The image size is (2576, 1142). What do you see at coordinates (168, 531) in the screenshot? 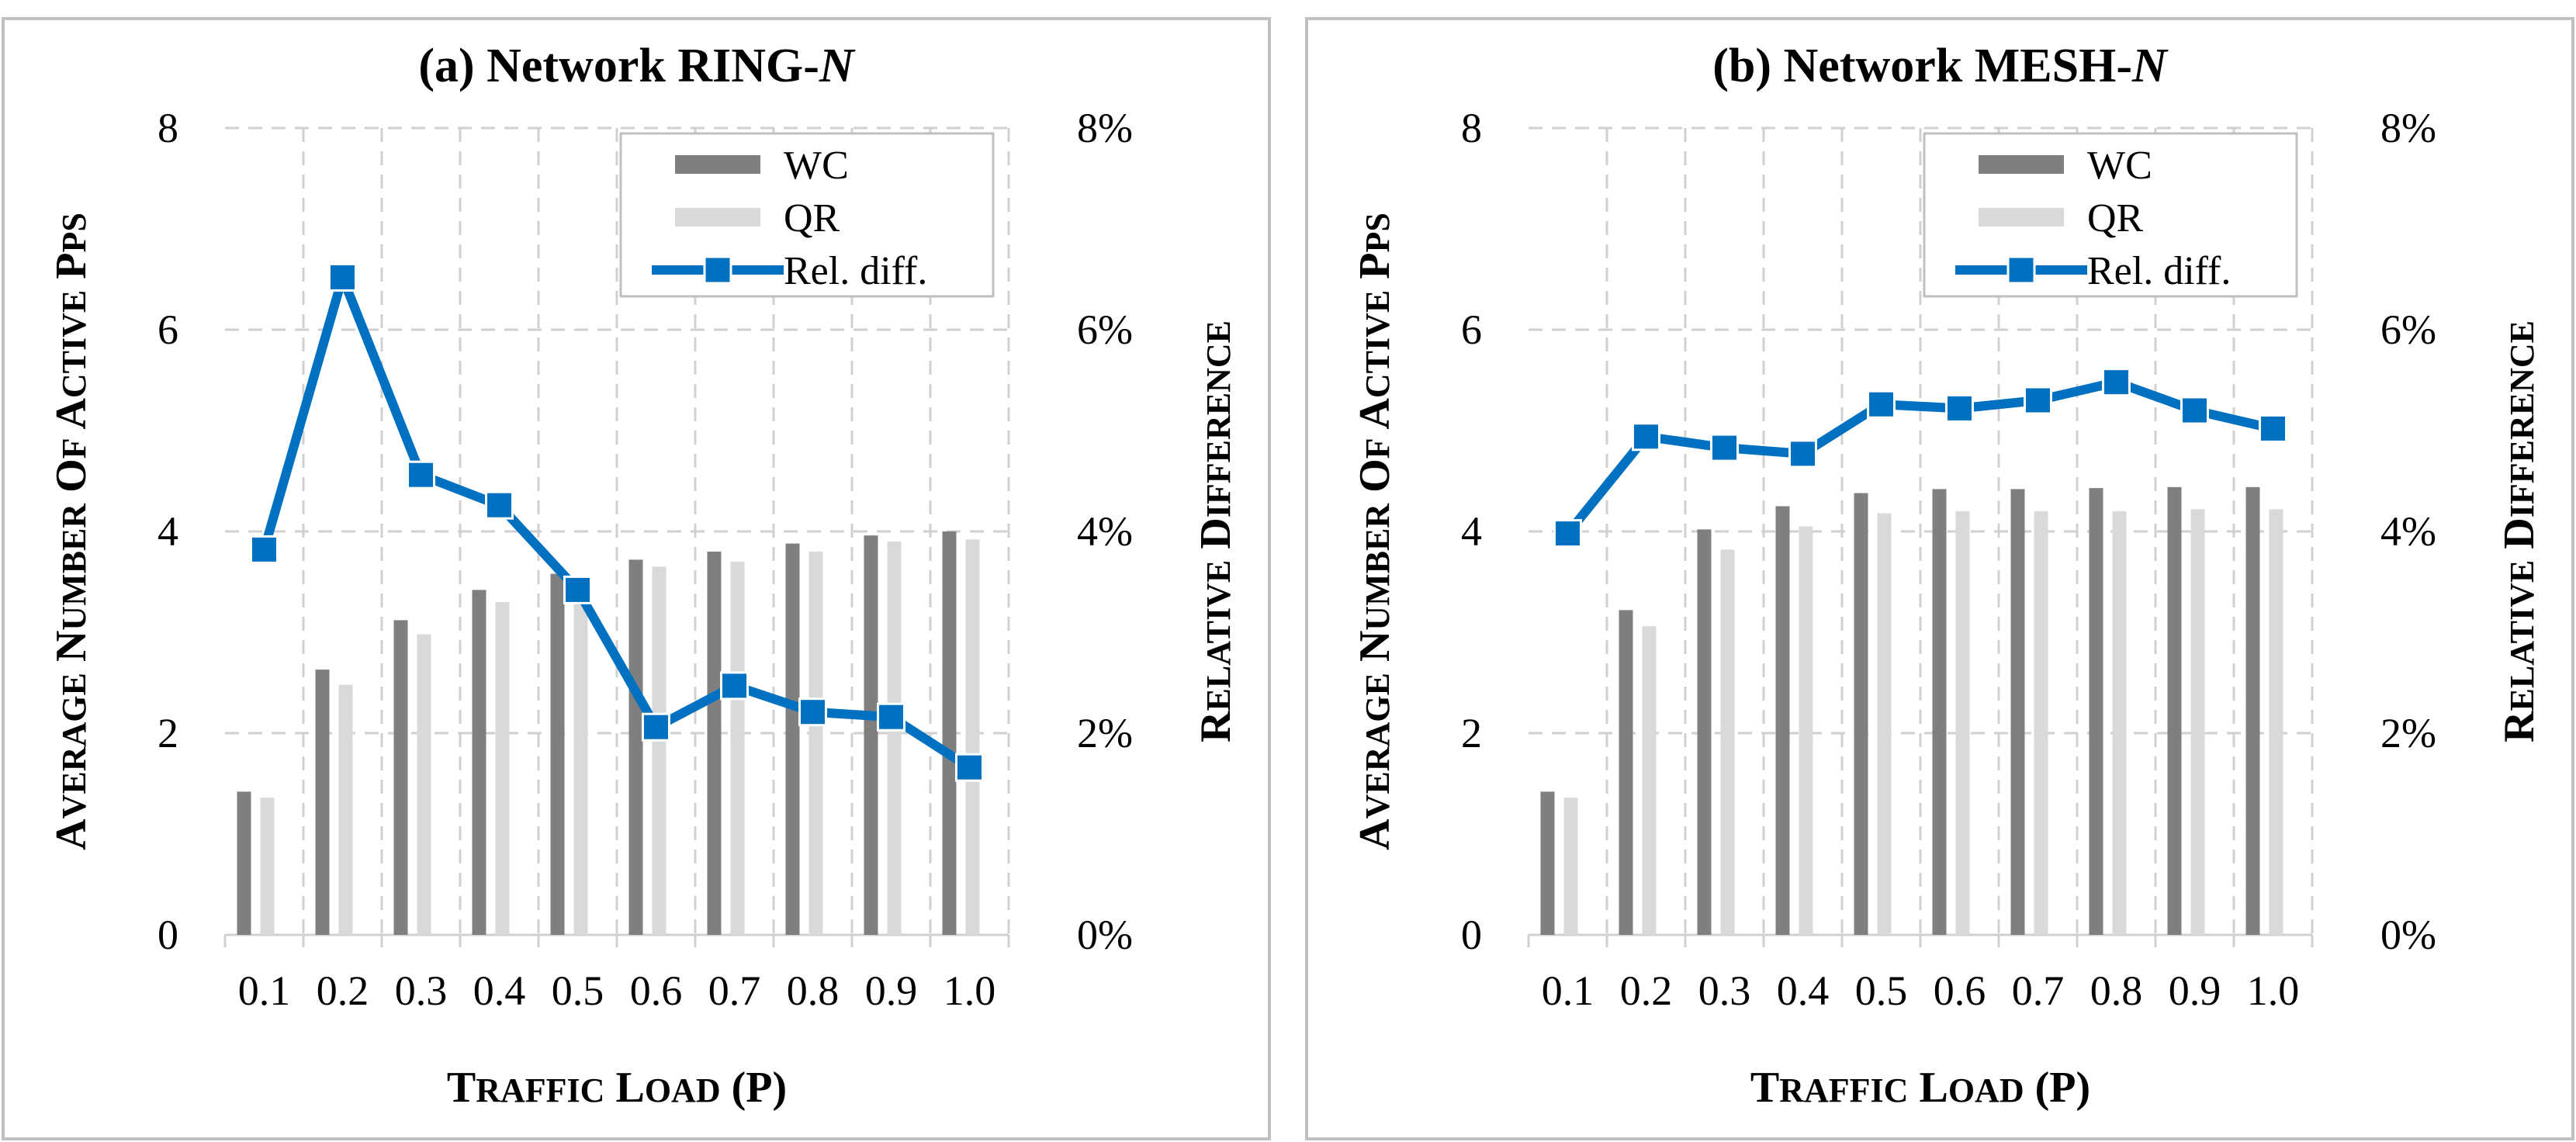
I see `y-tick-label: 4` at bounding box center [168, 531].